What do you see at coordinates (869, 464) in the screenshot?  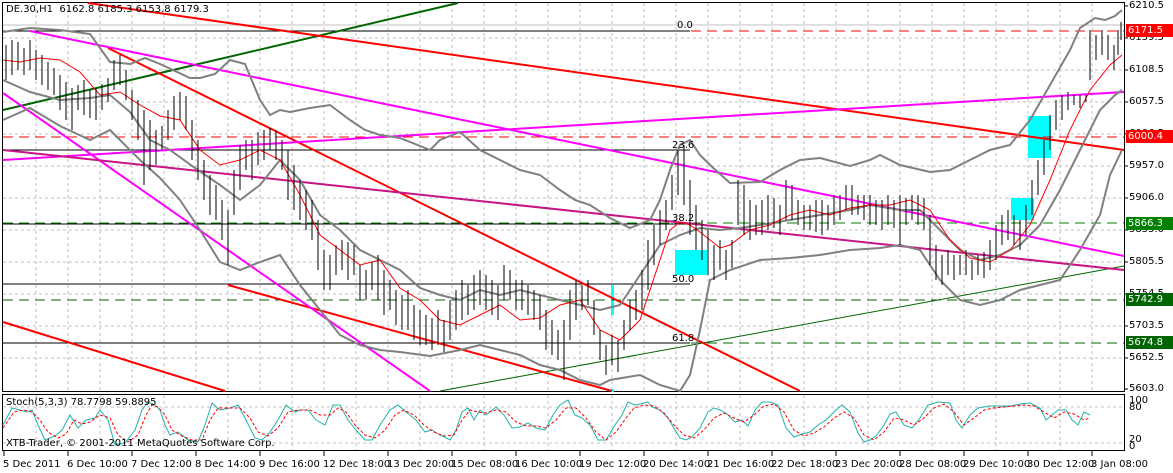 I see `time-tick: 23 Dec 20:00` at bounding box center [869, 464].